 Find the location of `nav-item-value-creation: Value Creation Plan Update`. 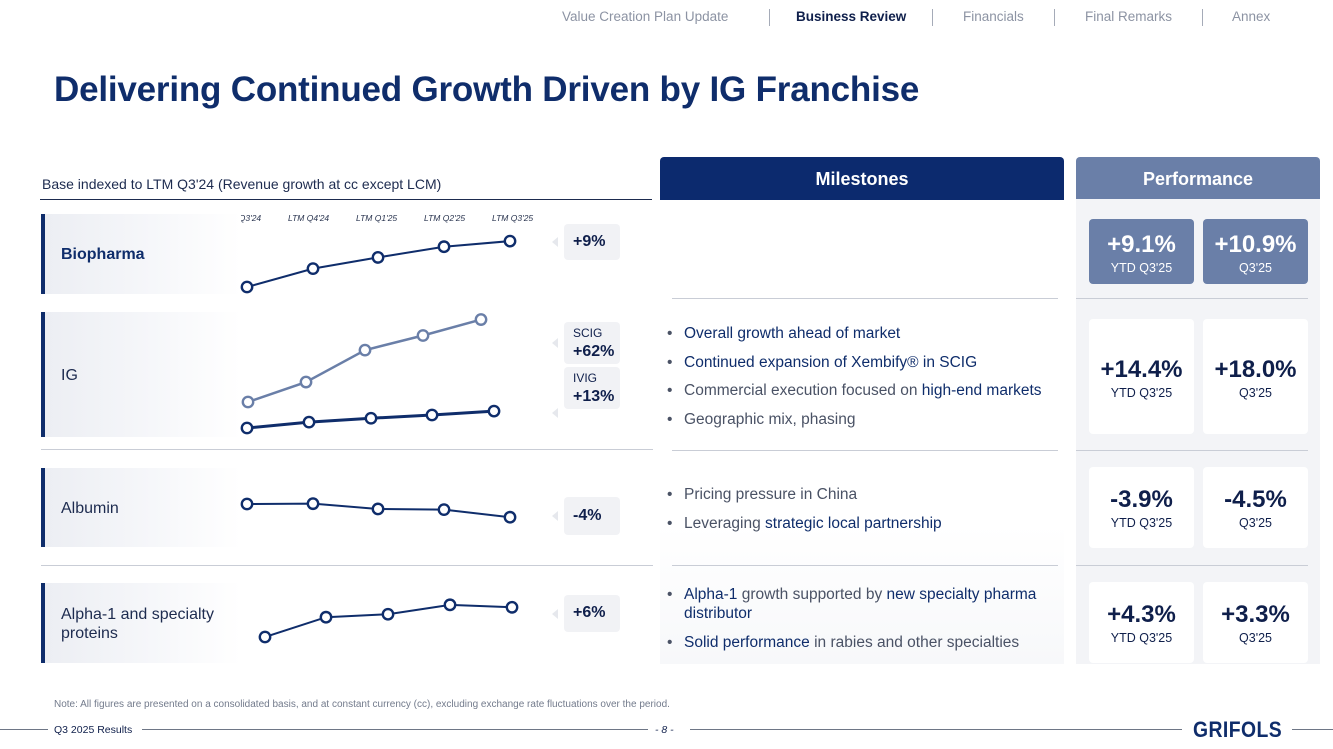

nav-item-value-creation: Value Creation Plan Update is located at coordinates (645, 16).